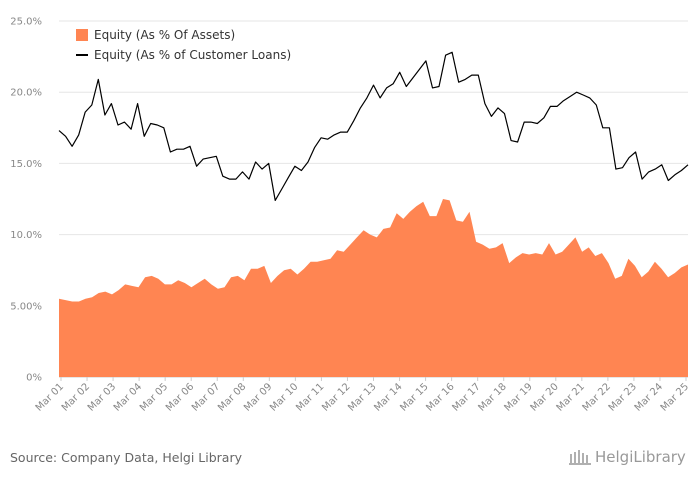 This screenshot has height=483, width=700. What do you see at coordinates (597, 397) in the screenshot?
I see `x-tick-label: Mar 22` at bounding box center [597, 397].